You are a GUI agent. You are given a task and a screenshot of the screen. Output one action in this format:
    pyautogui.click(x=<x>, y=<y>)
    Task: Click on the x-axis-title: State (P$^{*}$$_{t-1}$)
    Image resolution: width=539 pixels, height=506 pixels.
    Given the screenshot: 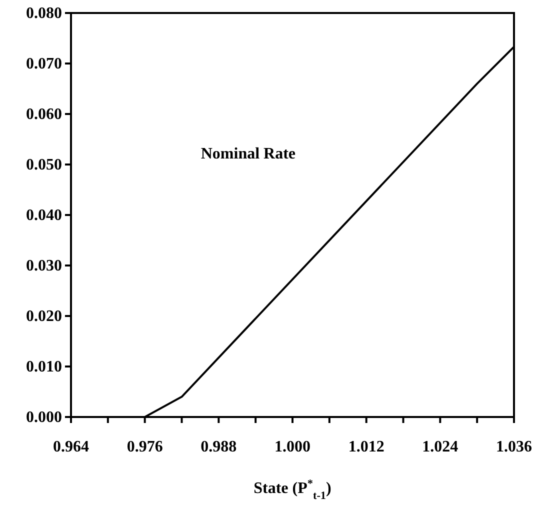 What is the action you would take?
    pyautogui.click(x=293, y=490)
    